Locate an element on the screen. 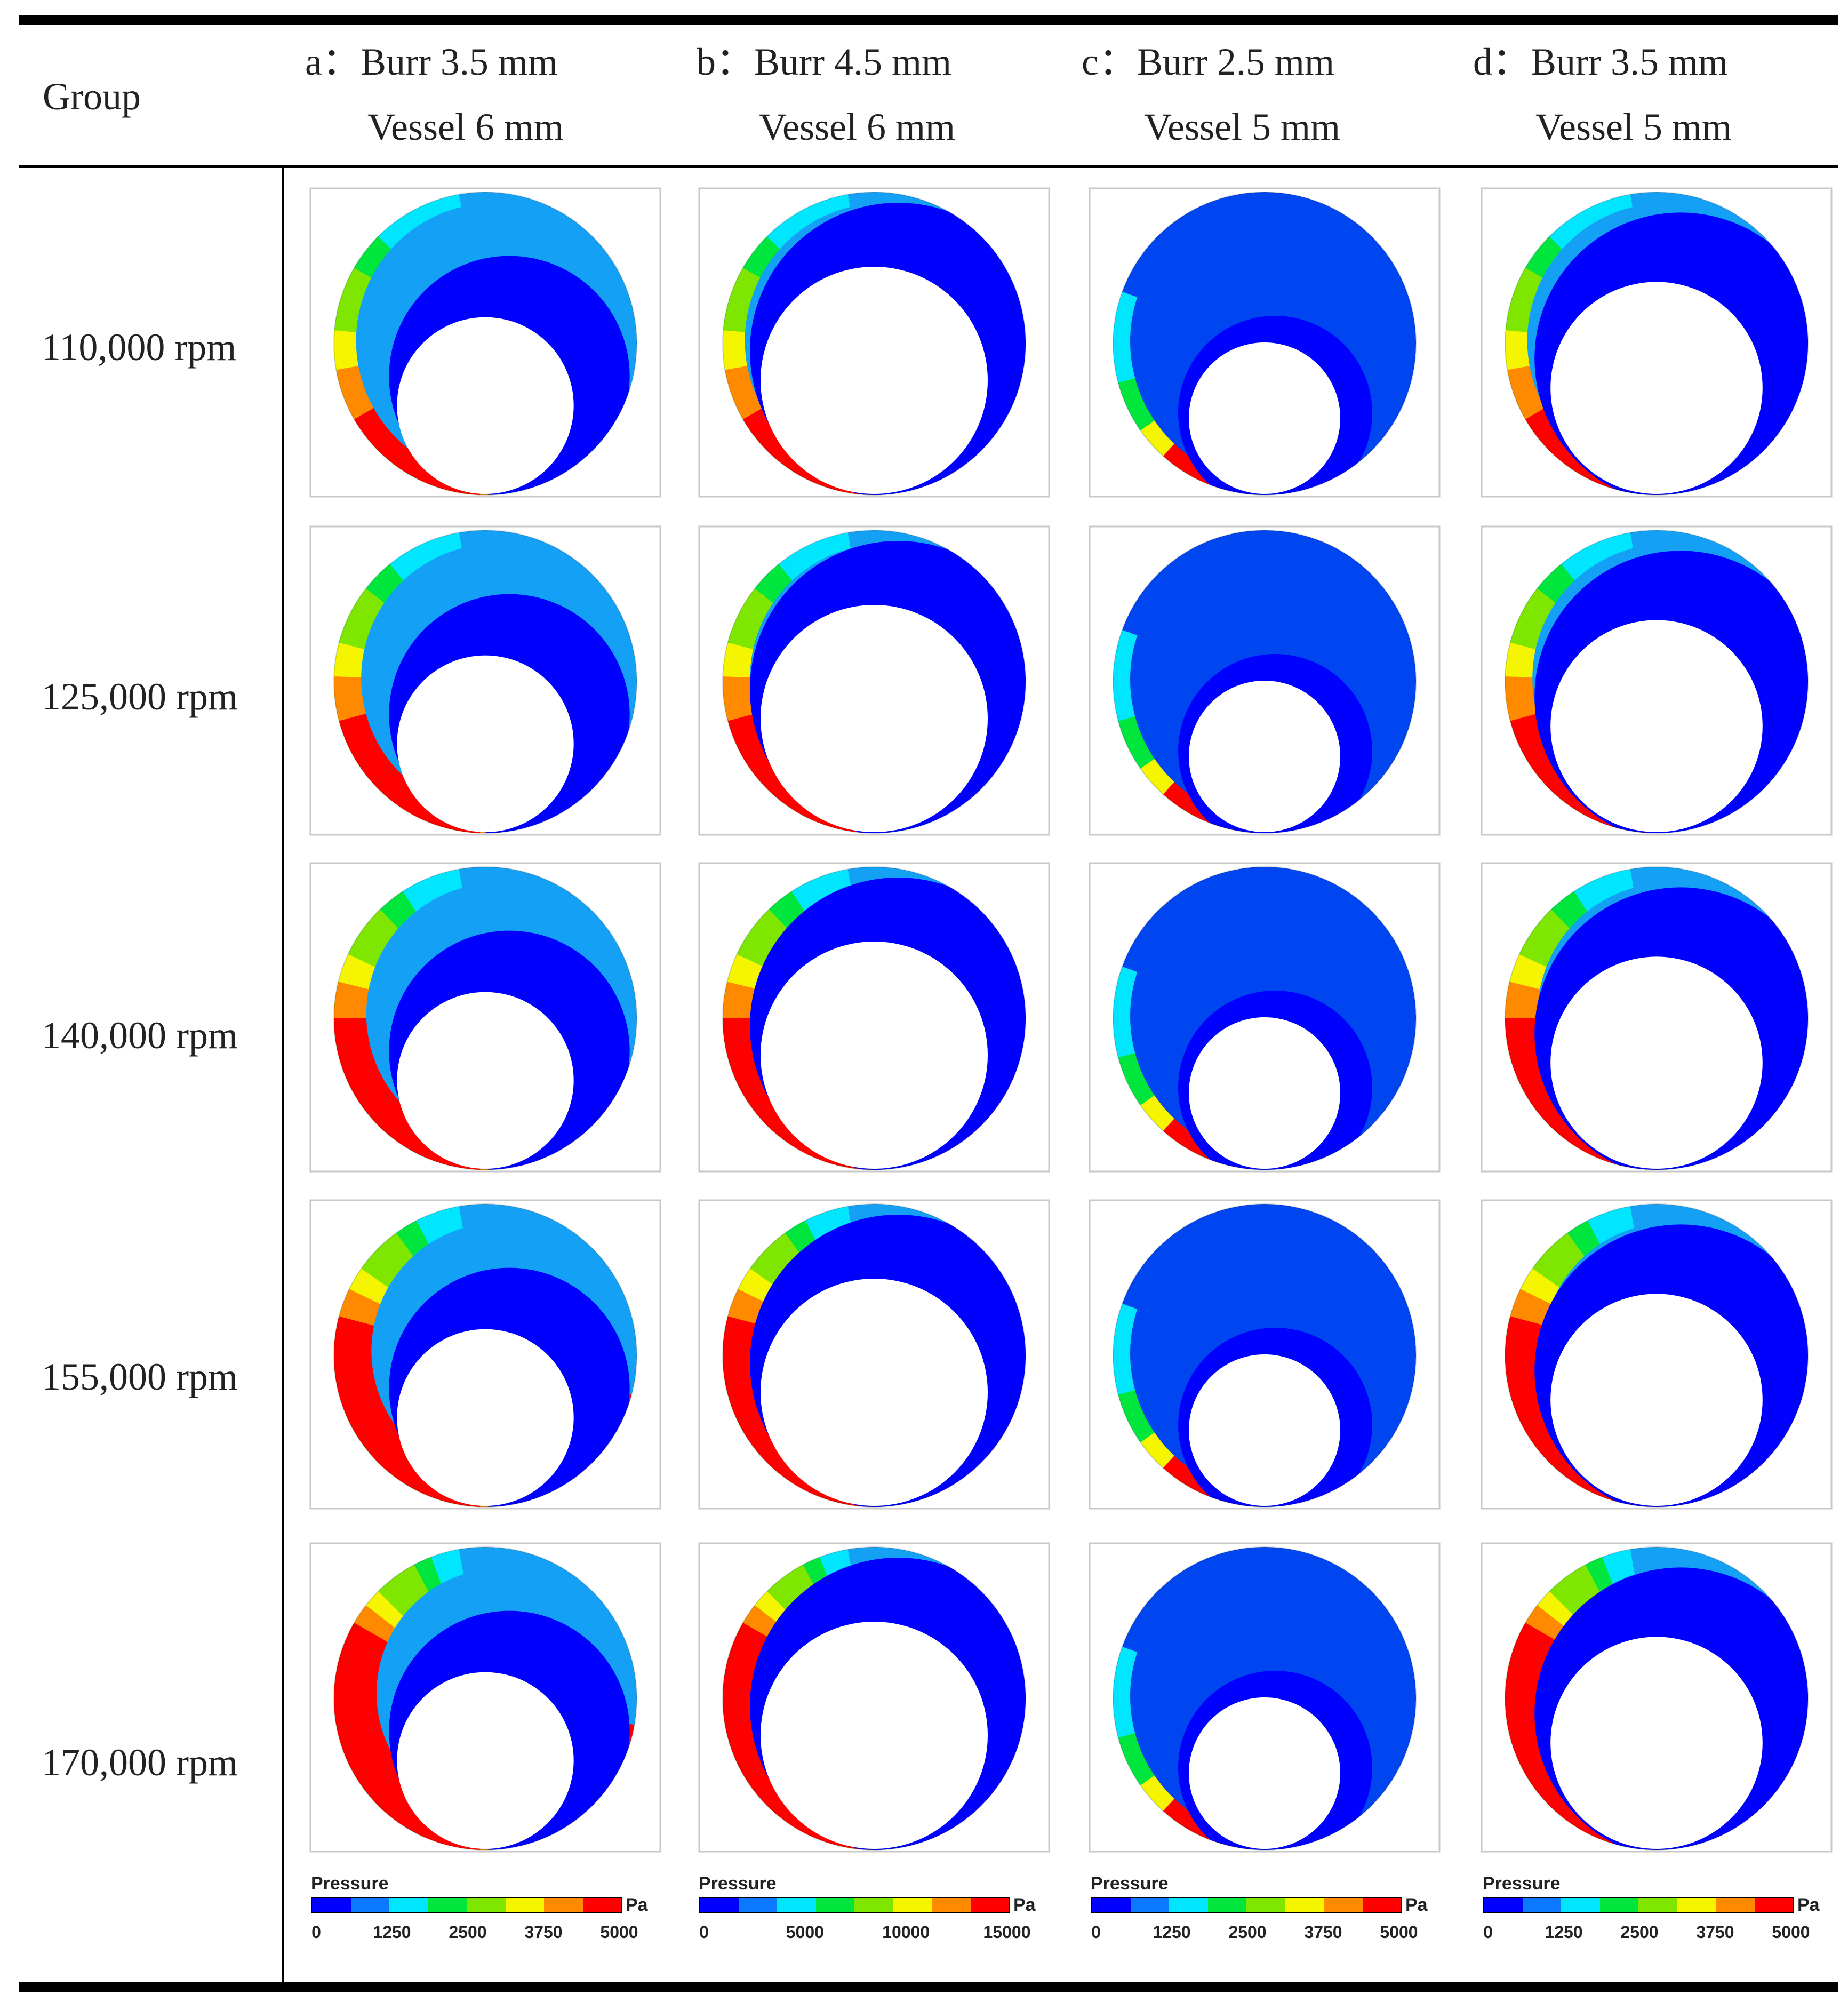  column-c-vessel: Vessel 5 mm is located at coordinates (1242, 127).